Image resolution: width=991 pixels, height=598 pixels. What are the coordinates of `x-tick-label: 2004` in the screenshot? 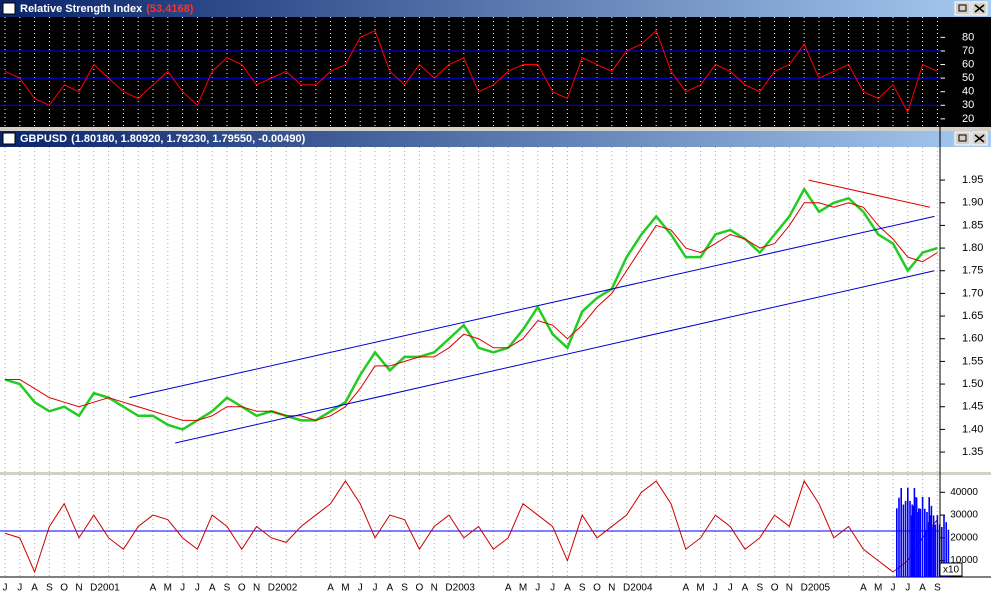 It's located at (641, 588).